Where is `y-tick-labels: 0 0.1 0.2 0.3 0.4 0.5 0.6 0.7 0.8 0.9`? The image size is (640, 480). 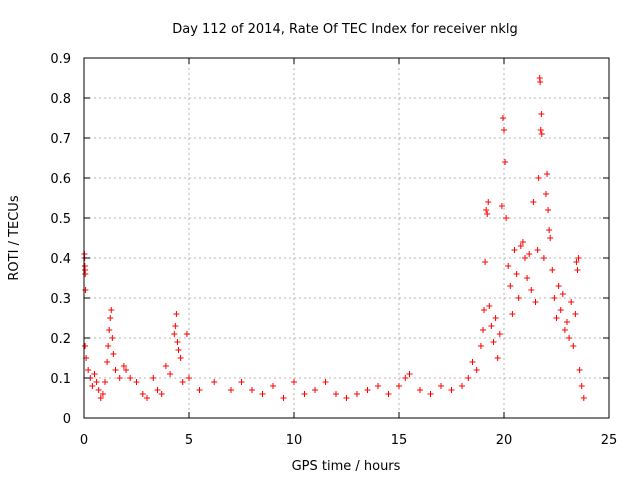 y-tick-labels: 0 0.1 0.2 0.3 0.4 0.5 0.6 0.7 0.8 0.9 is located at coordinates (60, 239).